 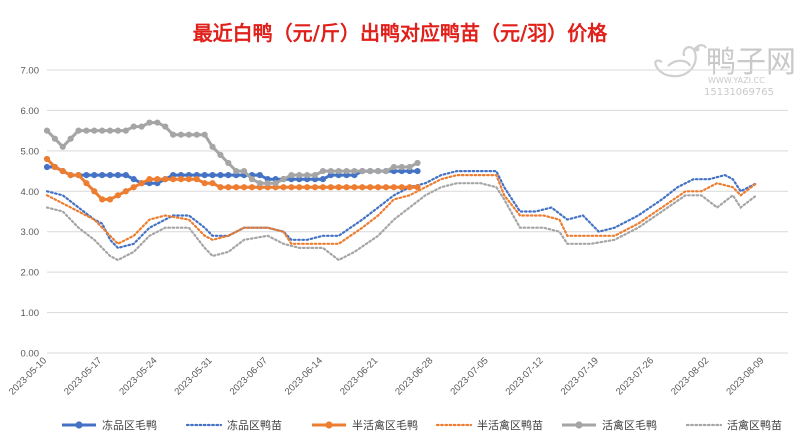 I want to click on x-tick-label: 2023-08-02, so click(x=690, y=376).